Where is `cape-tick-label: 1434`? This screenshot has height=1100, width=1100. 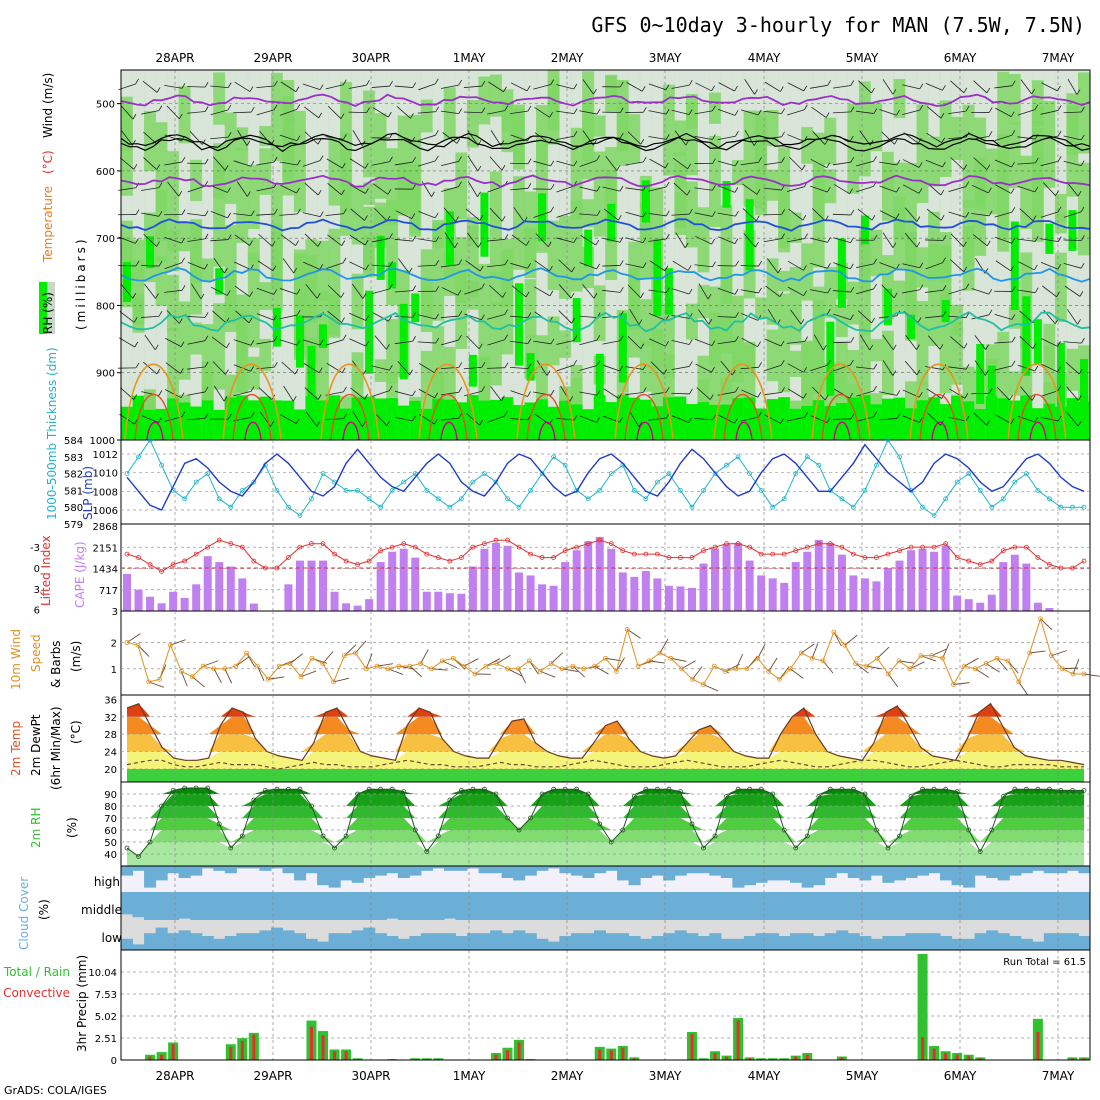
cape-tick-label: 1434 is located at coordinates (105, 570).